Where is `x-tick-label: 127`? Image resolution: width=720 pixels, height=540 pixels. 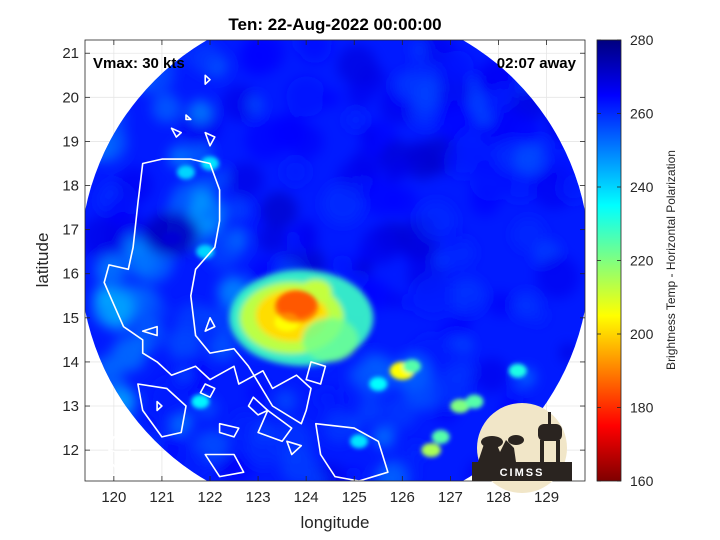 x-tick-label: 127 is located at coordinates (450, 497).